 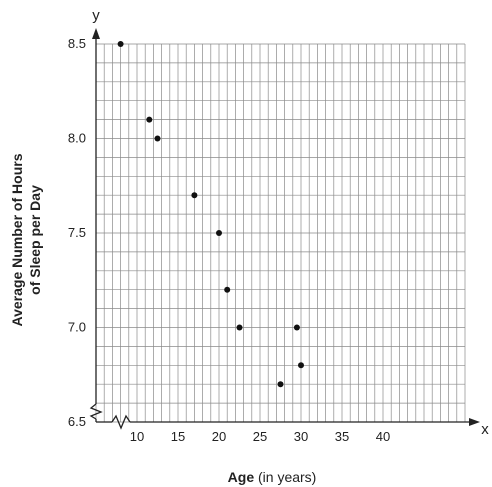 I want to click on x-tick-label: 40, so click(x=383, y=436).